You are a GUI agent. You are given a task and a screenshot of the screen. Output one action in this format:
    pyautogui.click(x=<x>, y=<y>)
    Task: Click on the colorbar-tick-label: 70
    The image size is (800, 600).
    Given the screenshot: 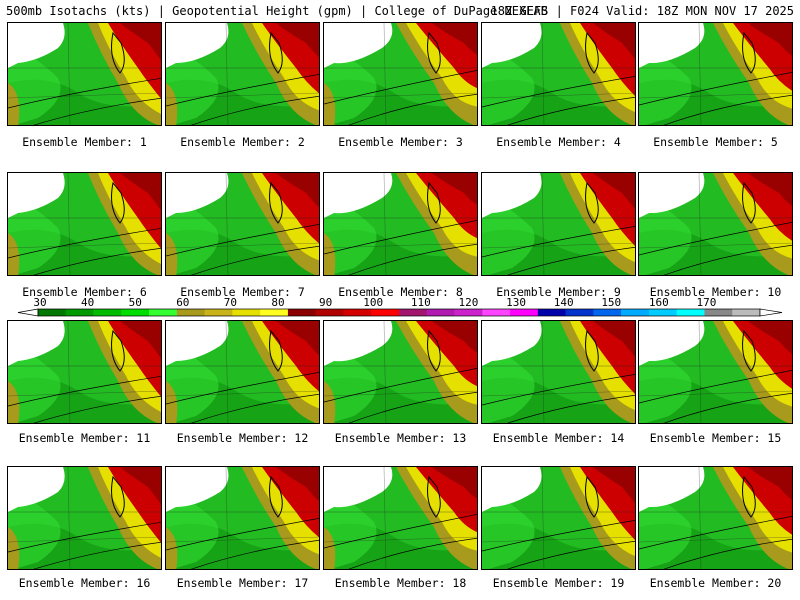 What is the action you would take?
    pyautogui.click(x=230, y=302)
    